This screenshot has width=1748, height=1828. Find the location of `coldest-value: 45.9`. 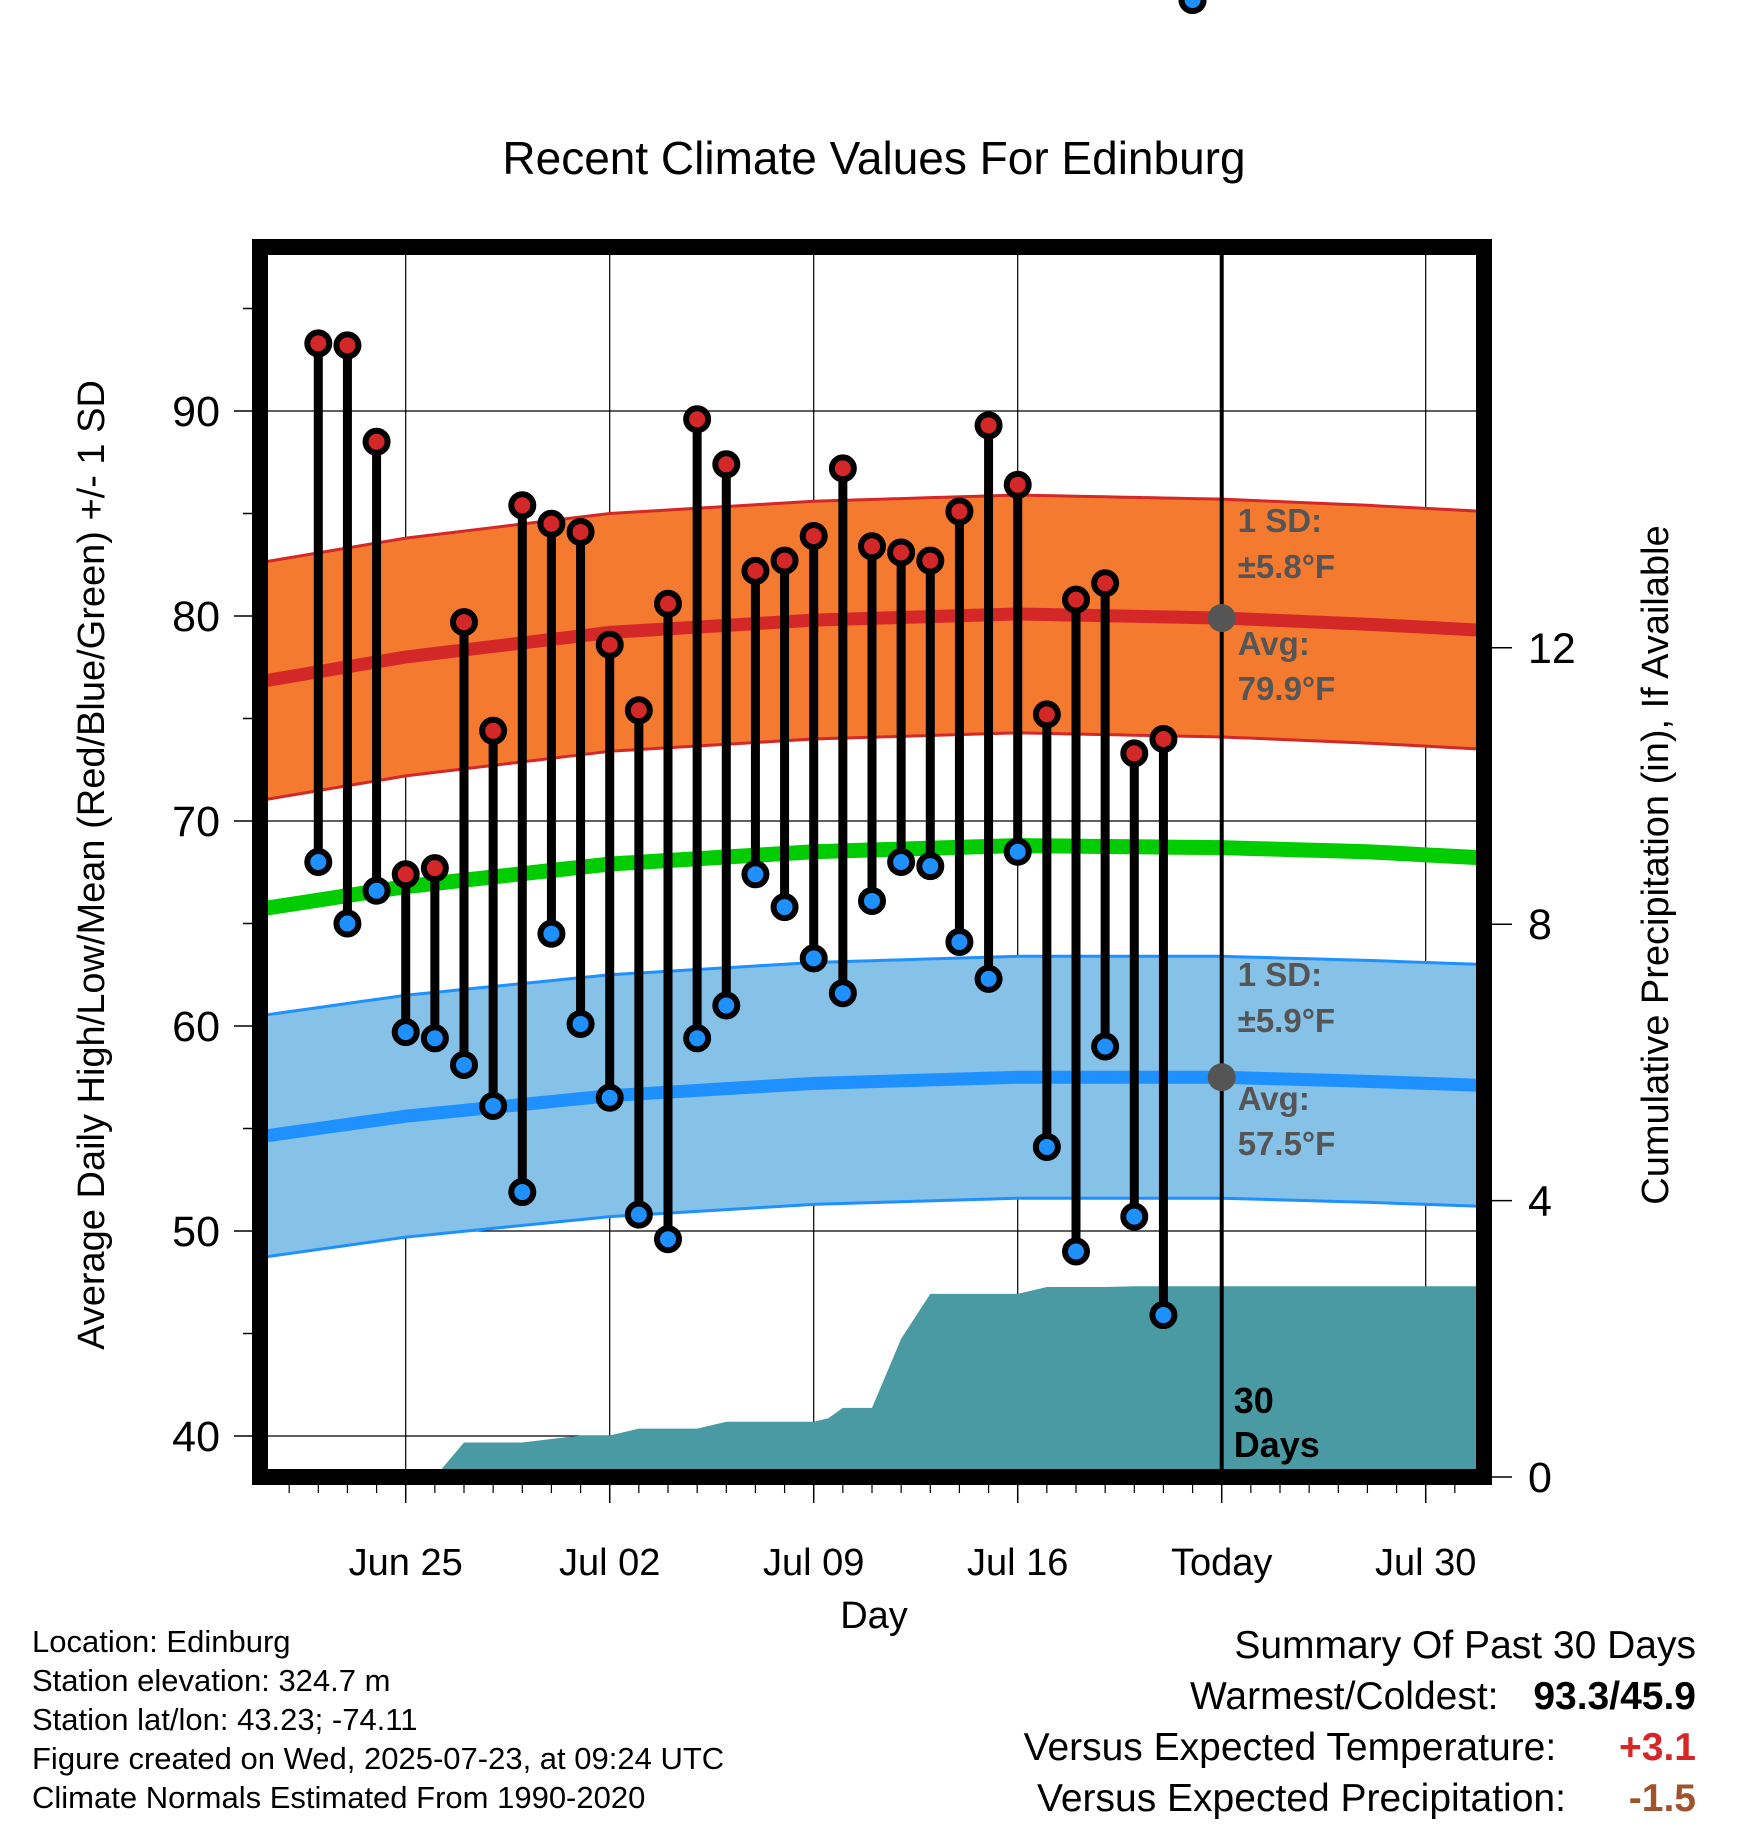

coldest-value: 45.9 is located at coordinates (1658, 1696).